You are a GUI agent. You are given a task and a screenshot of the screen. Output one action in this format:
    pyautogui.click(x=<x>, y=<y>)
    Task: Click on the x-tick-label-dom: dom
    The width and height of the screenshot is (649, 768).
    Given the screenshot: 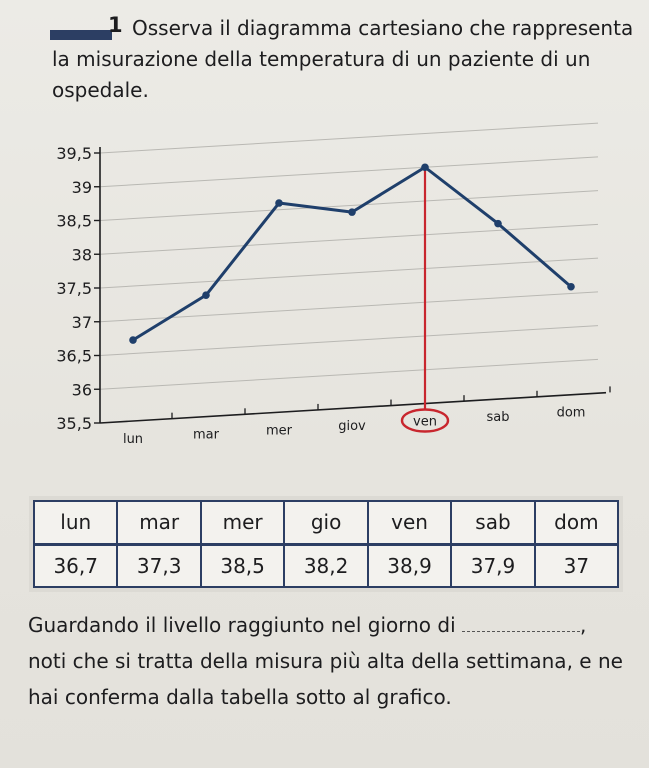 What is the action you would take?
    pyautogui.click(x=571, y=413)
    